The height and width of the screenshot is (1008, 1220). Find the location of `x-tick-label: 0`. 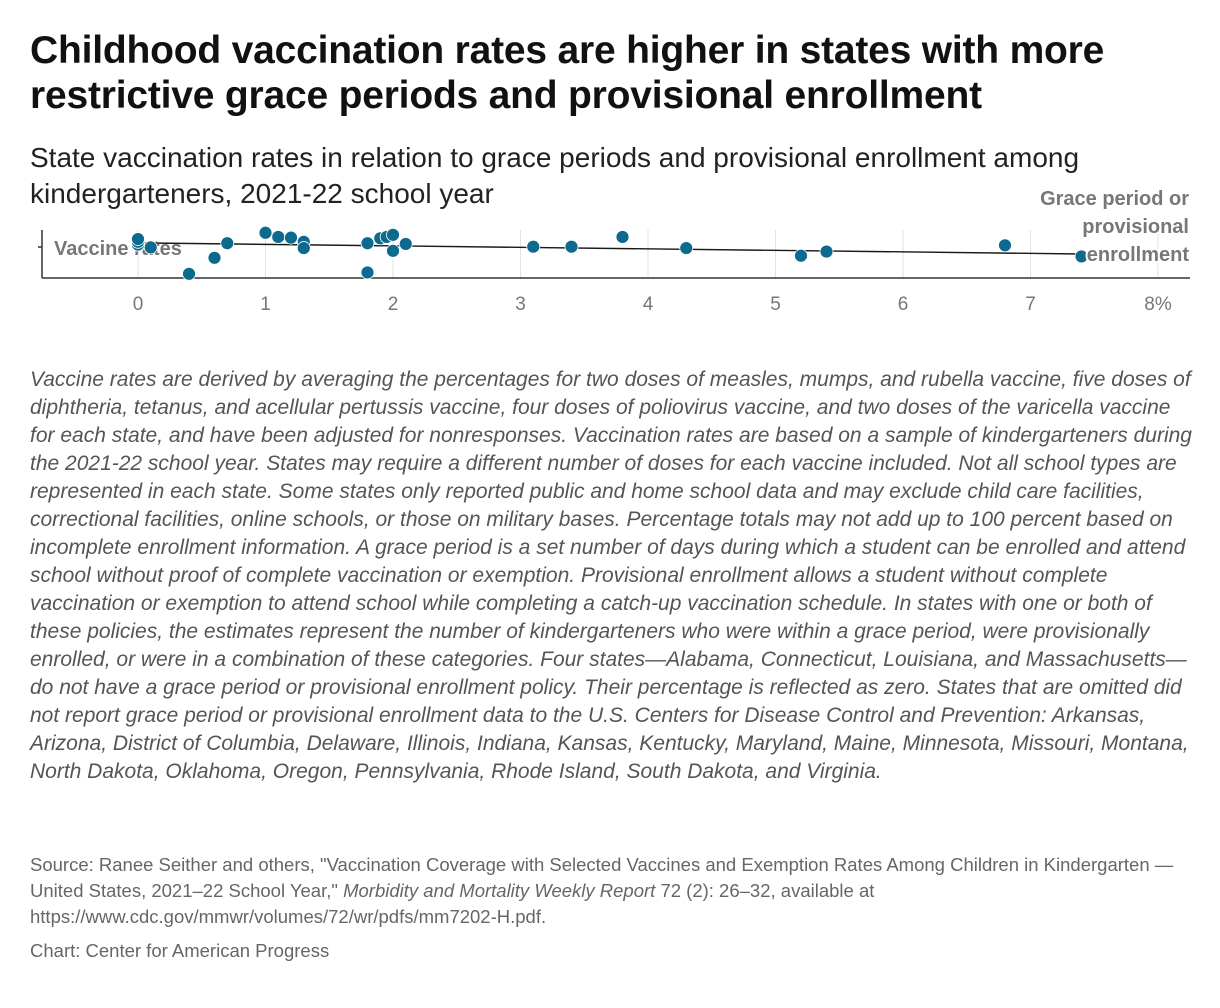

x-tick-label: 0 is located at coordinates (138, 304).